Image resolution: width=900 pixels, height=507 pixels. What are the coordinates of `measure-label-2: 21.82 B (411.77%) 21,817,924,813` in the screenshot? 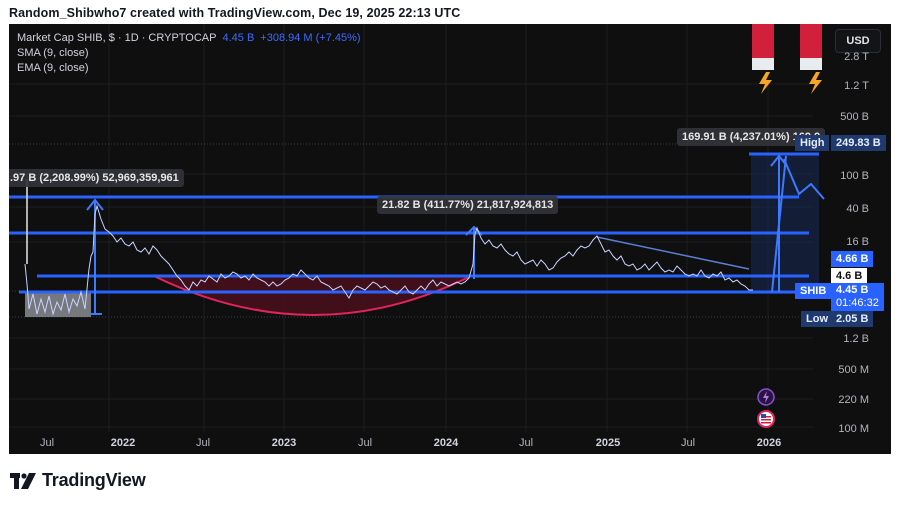 It's located at (468, 205).